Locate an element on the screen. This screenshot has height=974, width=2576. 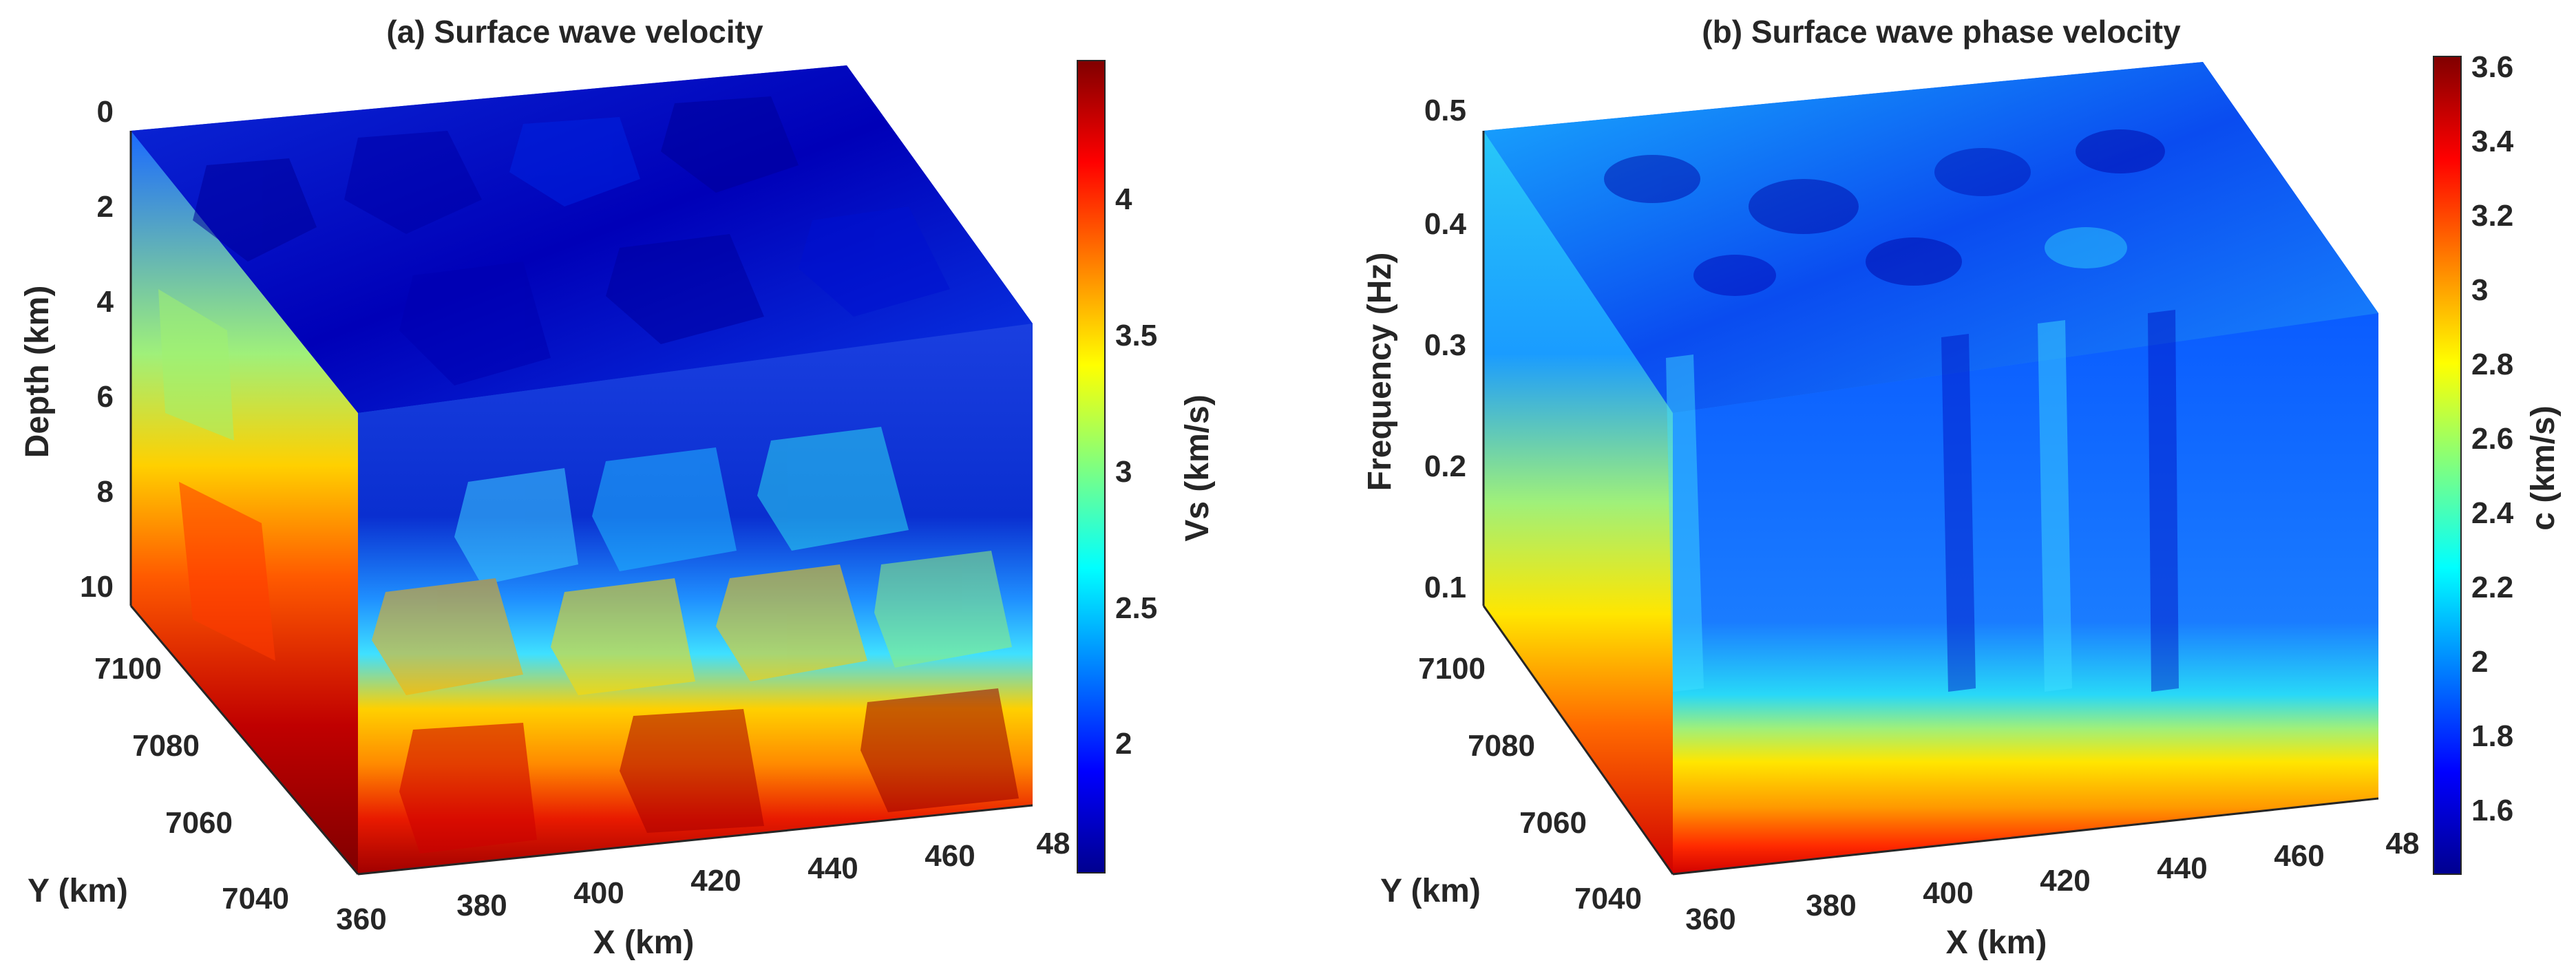
panel-a-x-tick: 380 is located at coordinates (482, 905).